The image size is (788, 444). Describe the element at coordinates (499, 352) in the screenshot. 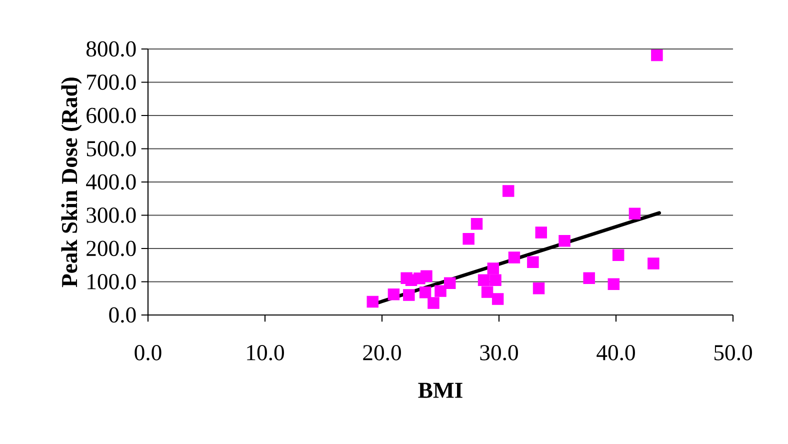

I see `x-tick-label: 30.0` at that location.